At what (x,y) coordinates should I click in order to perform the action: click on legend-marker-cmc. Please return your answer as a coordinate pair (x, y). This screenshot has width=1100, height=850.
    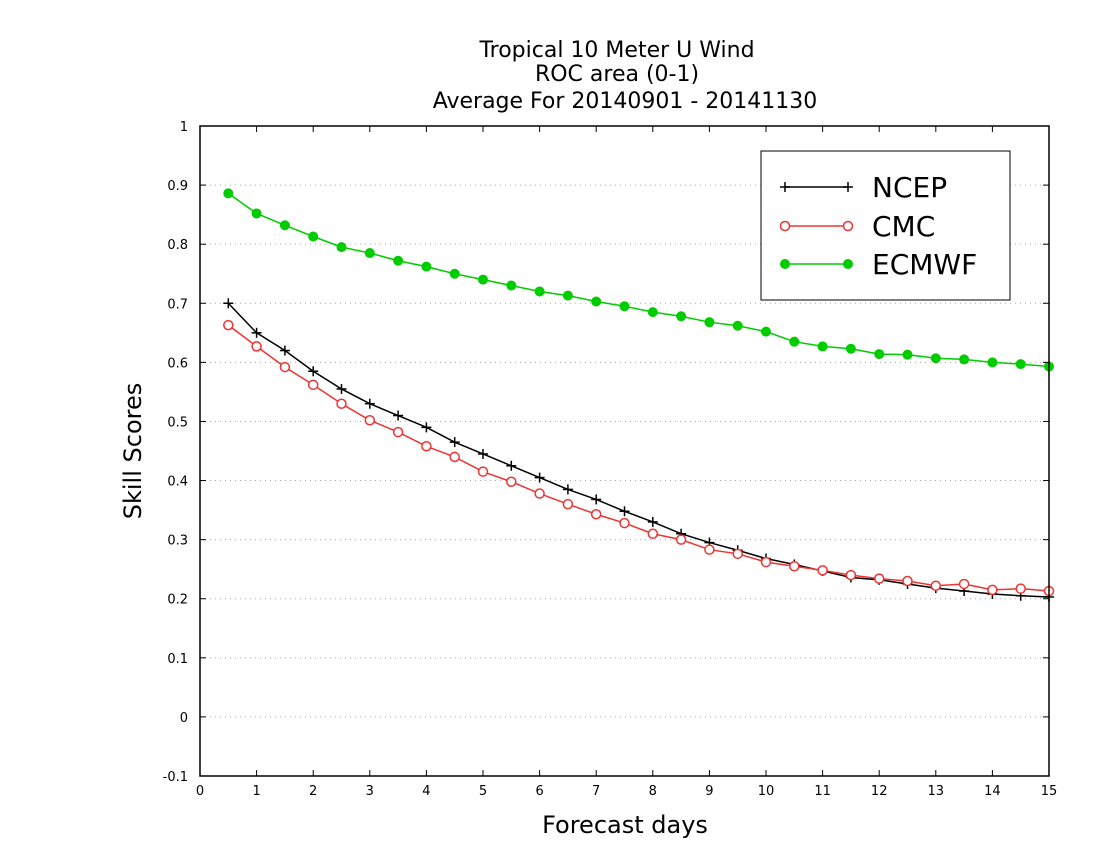
    Looking at the image, I should click on (848, 226).